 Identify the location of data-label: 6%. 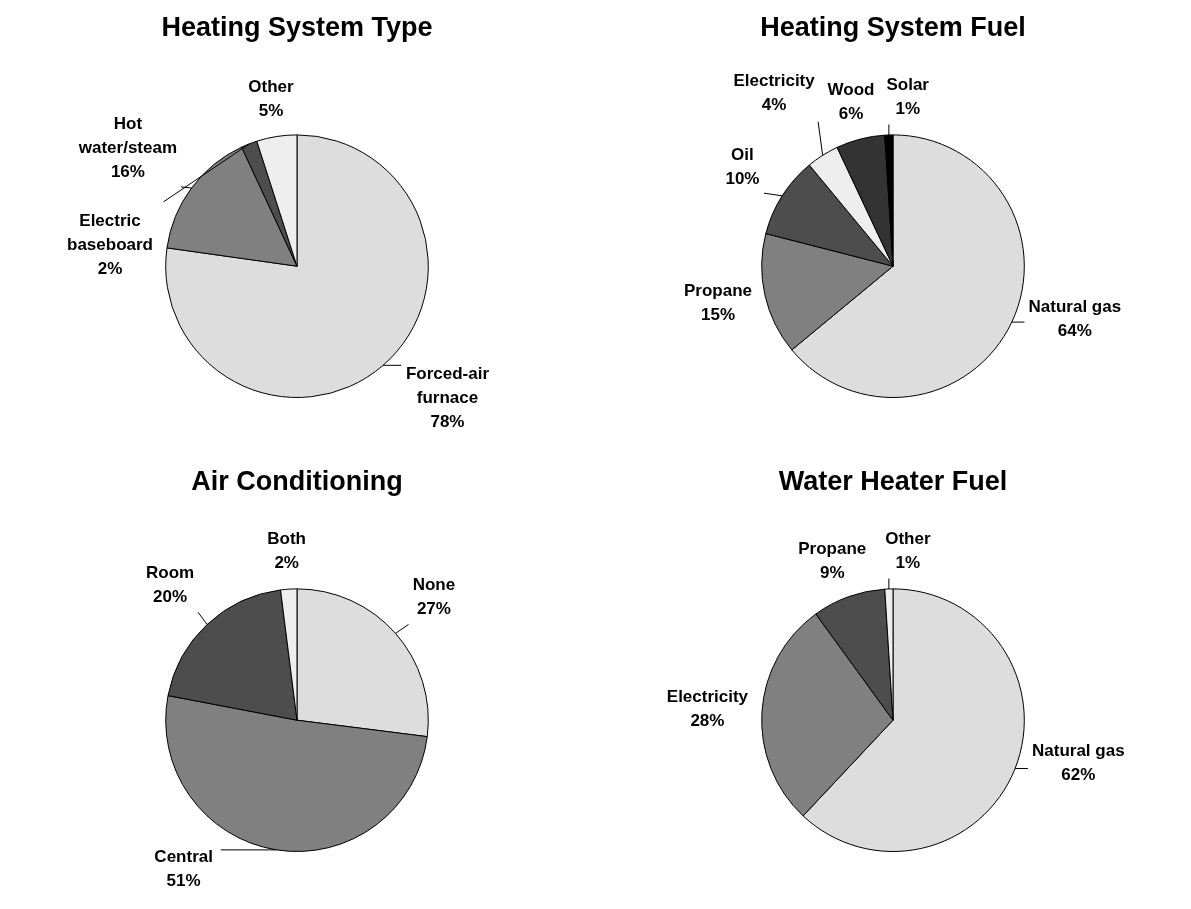
(851, 113).